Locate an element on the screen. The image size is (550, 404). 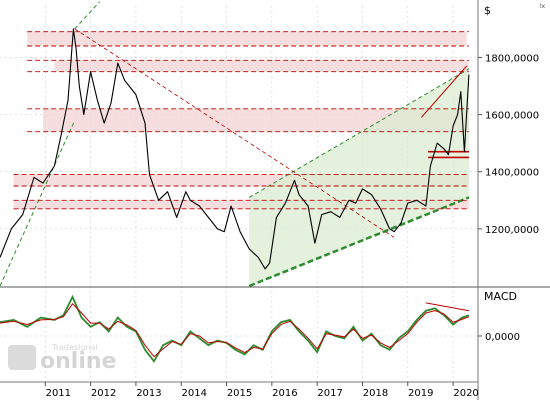
x-tick-label: 2018 is located at coordinates (375, 393).